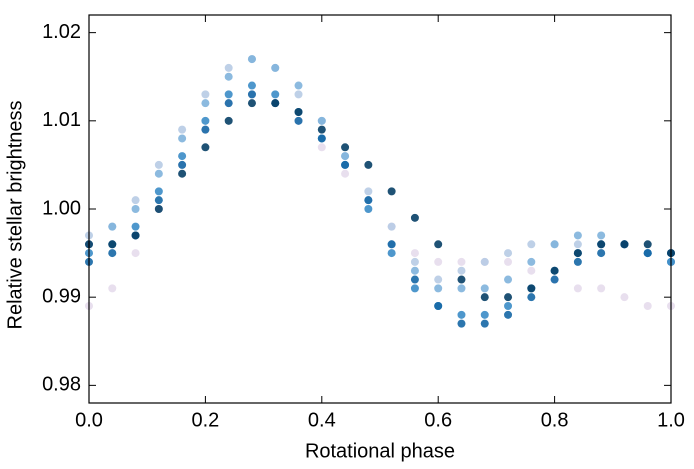  I want to click on y-tick-label: 0.99, so click(61, 296).